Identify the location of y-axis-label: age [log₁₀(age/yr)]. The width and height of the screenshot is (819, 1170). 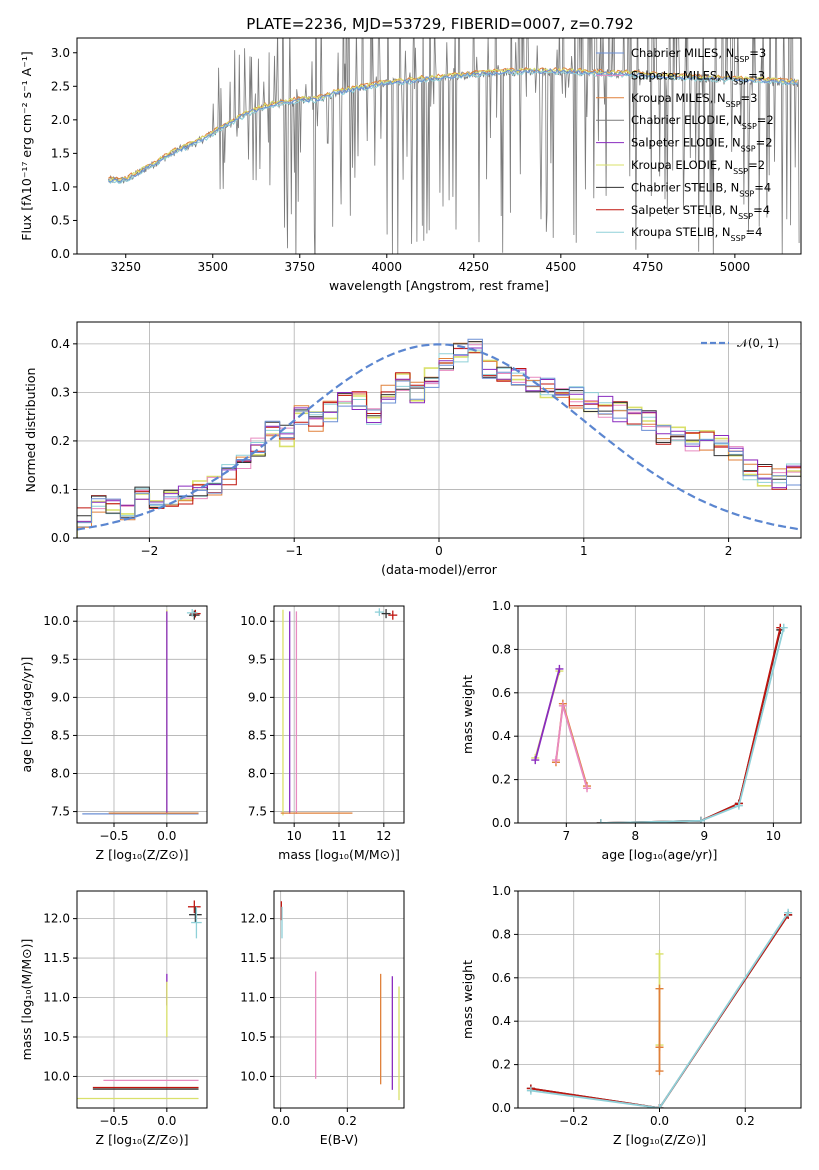
(26, 715).